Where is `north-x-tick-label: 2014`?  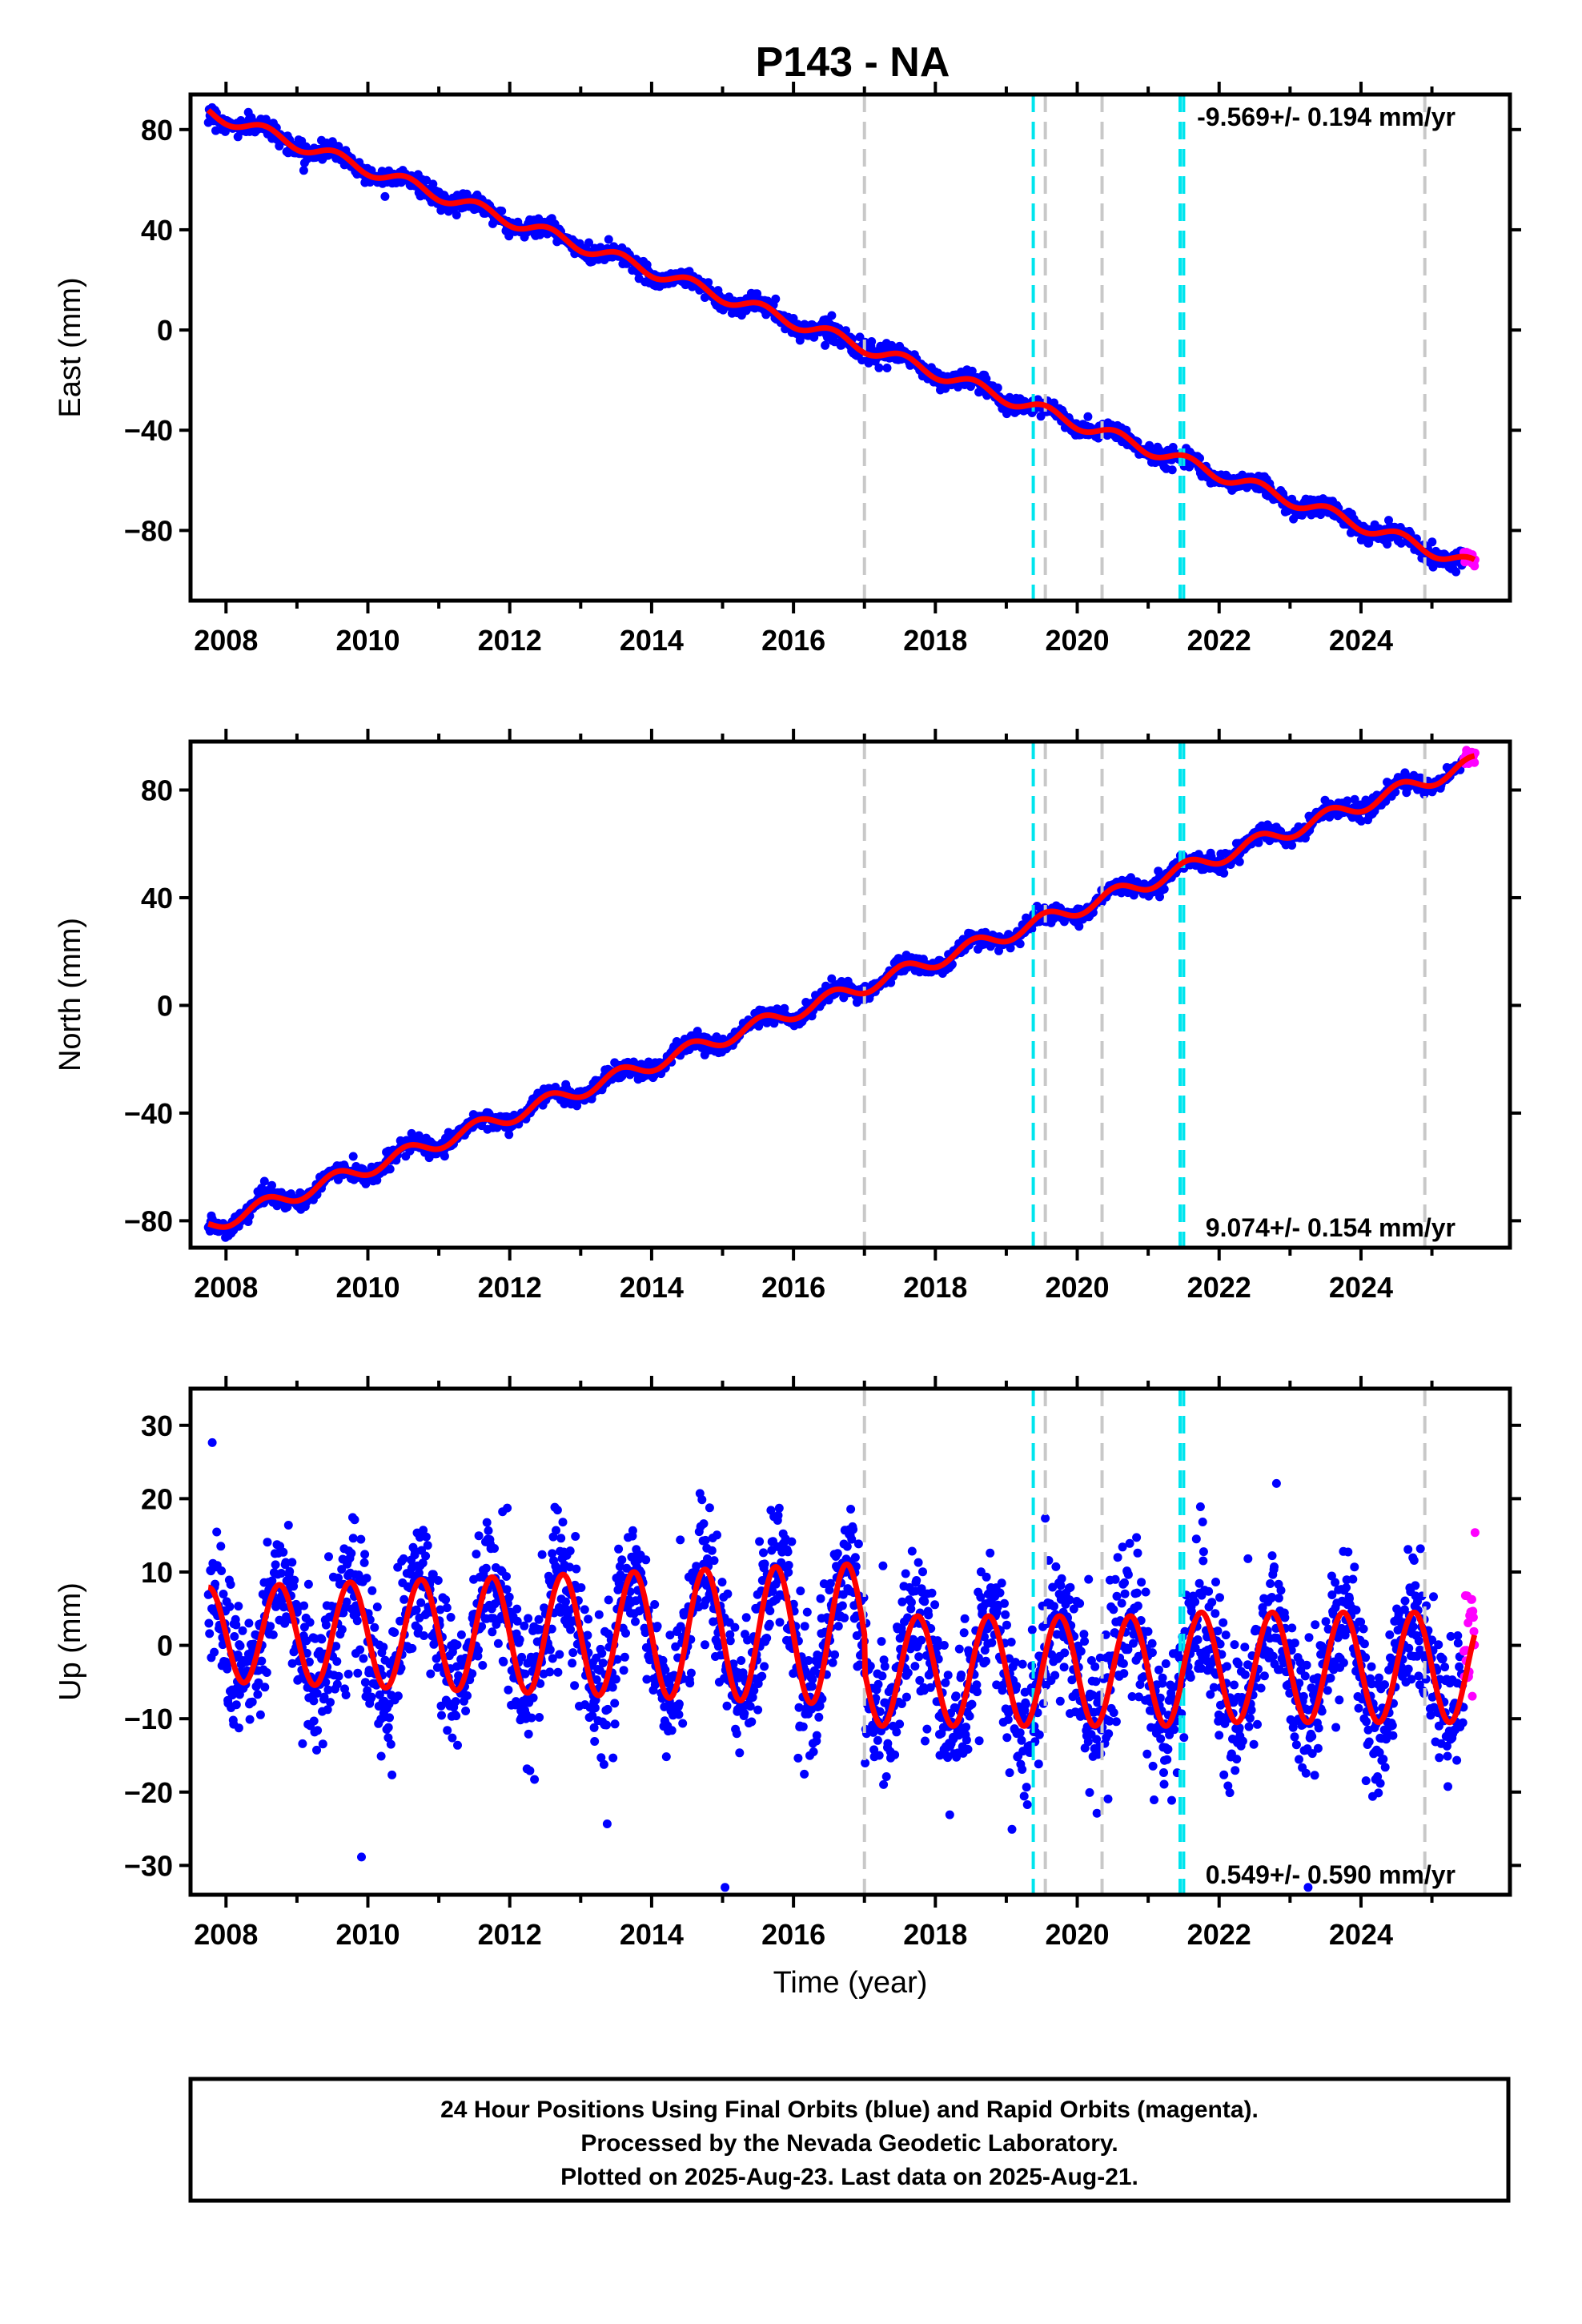
north-x-tick-label: 2014 is located at coordinates (652, 1287).